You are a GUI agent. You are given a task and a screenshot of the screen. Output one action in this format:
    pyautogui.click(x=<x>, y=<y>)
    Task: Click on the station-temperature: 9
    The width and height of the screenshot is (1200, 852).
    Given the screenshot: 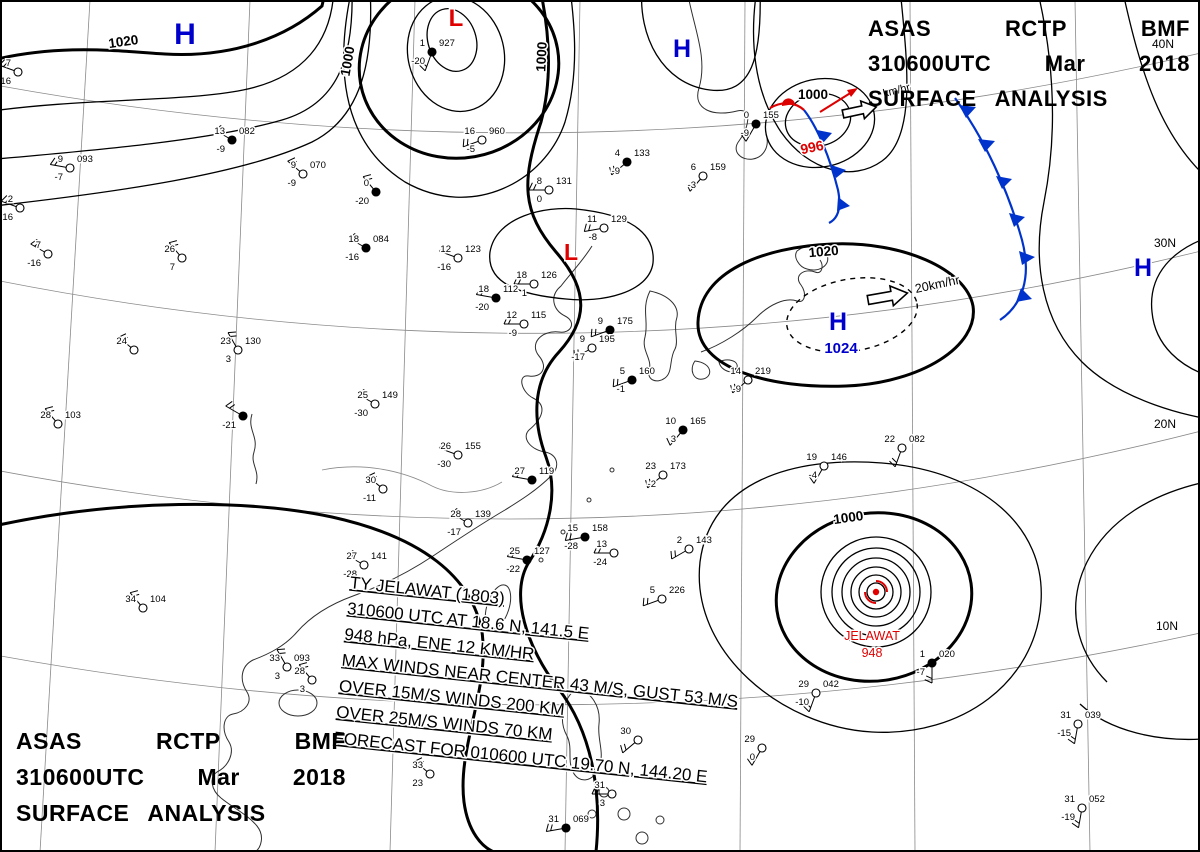 What is the action you would take?
    pyautogui.click(x=60, y=159)
    